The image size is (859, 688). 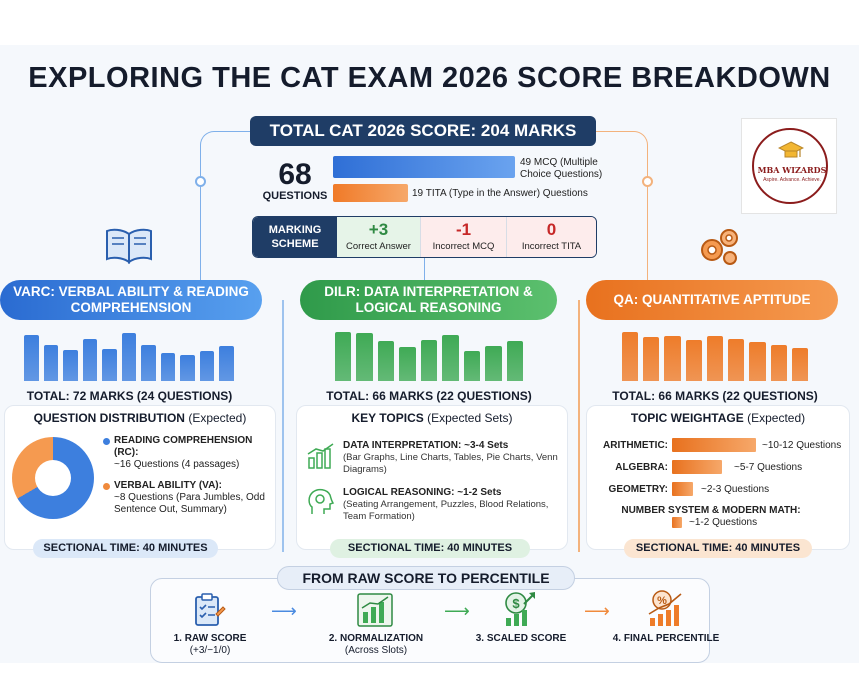 I want to click on marking-incorrect-mcq: -1 Incorrect MCQ, so click(x=464, y=237).